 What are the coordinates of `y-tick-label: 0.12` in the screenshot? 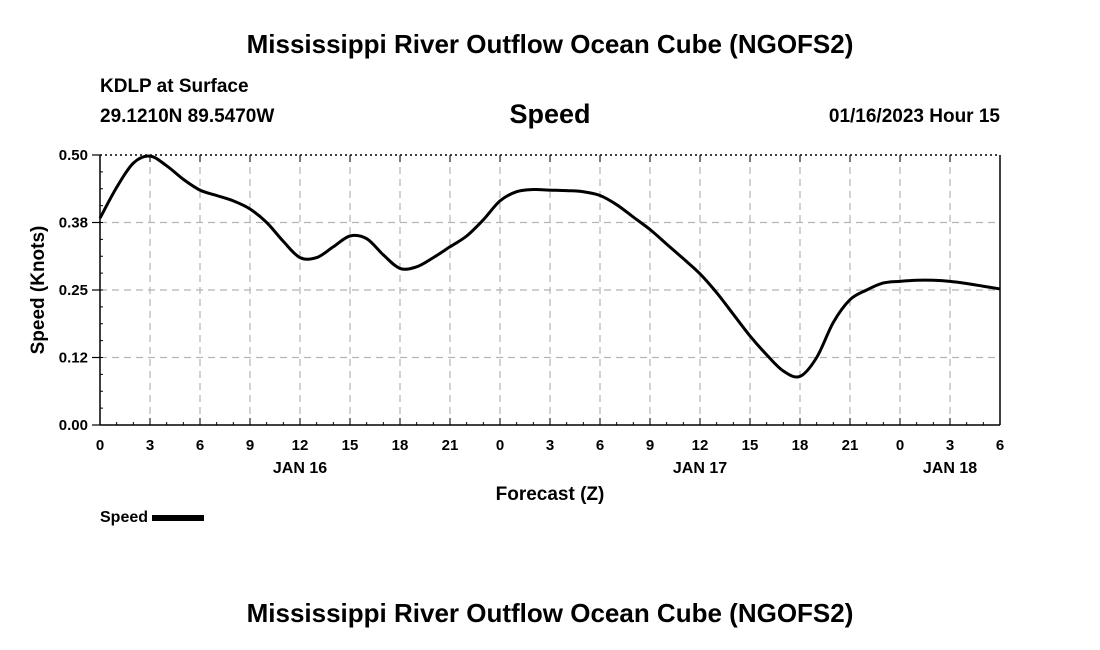 It's located at (73, 358).